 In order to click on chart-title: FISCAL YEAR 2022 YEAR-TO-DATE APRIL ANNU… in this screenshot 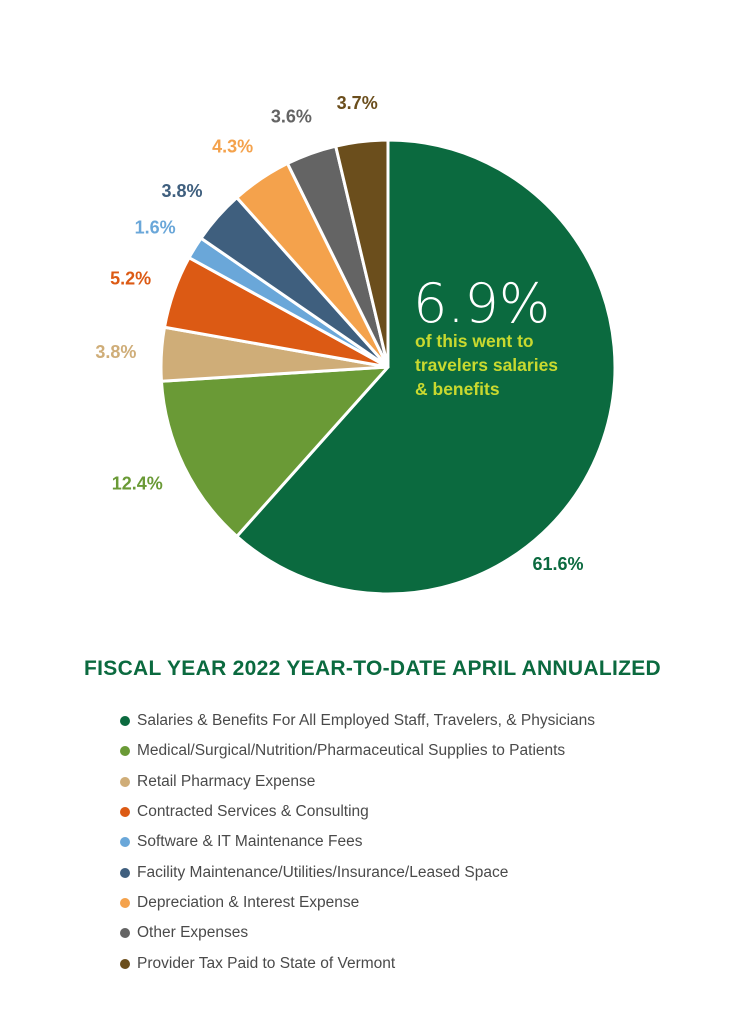, I will do `click(372, 668)`.